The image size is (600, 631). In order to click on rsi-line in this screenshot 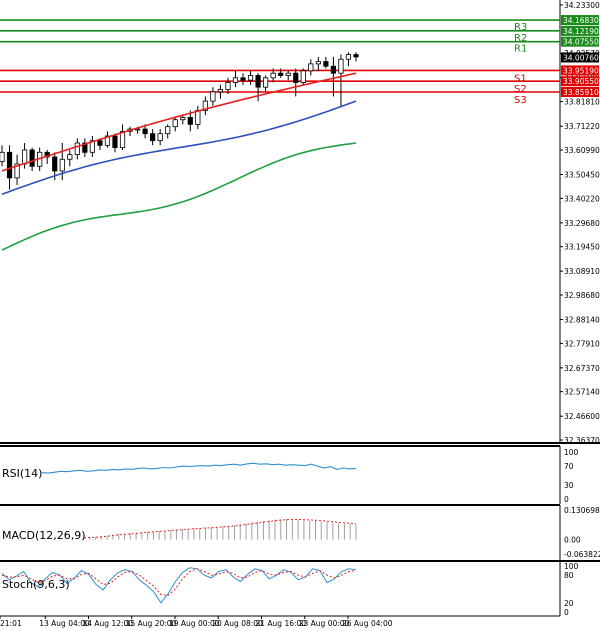, I will do `click(199, 468)`.